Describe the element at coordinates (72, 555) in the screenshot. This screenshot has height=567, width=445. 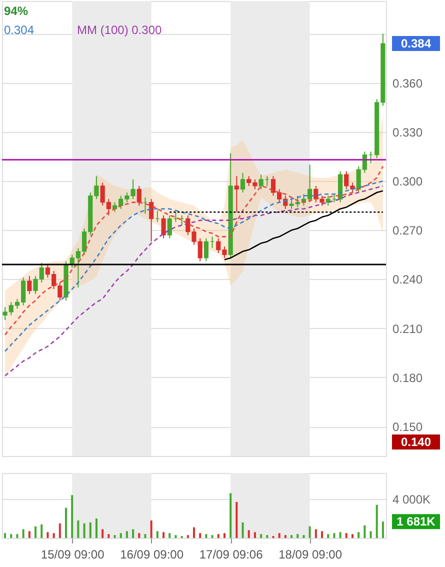
I see `x-tick-label: 15/09 09:00` at that location.